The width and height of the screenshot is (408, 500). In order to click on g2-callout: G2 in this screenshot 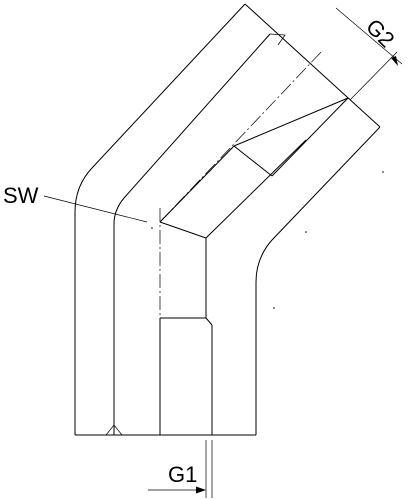, I will do `click(369, 54)`.